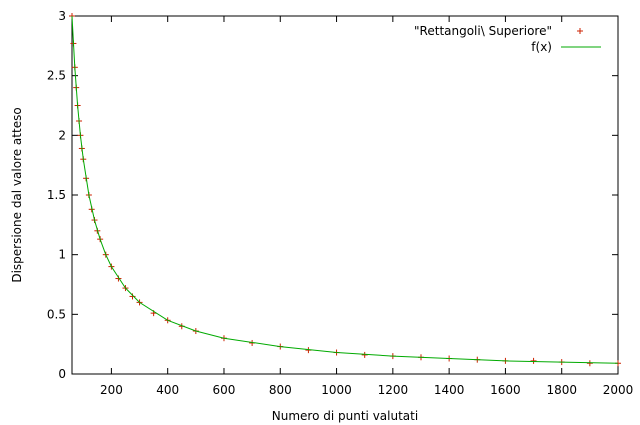 This screenshot has width=640, height=425. What do you see at coordinates (280, 390) in the screenshot?
I see `x-tick-label: 800` at bounding box center [280, 390].